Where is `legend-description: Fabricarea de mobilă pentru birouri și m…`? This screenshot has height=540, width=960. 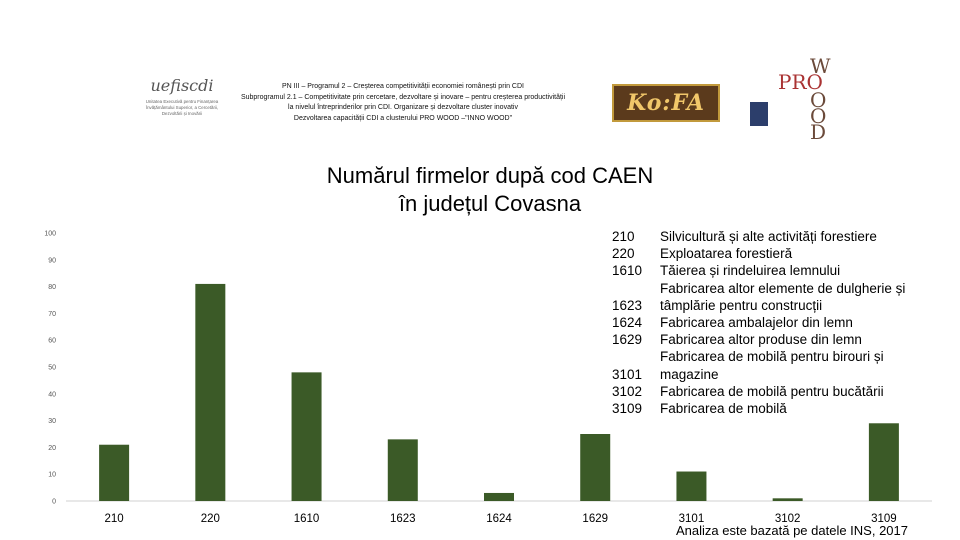 legend-description: Fabricarea de mobilă pentru birouri și m… is located at coordinates (772, 365).